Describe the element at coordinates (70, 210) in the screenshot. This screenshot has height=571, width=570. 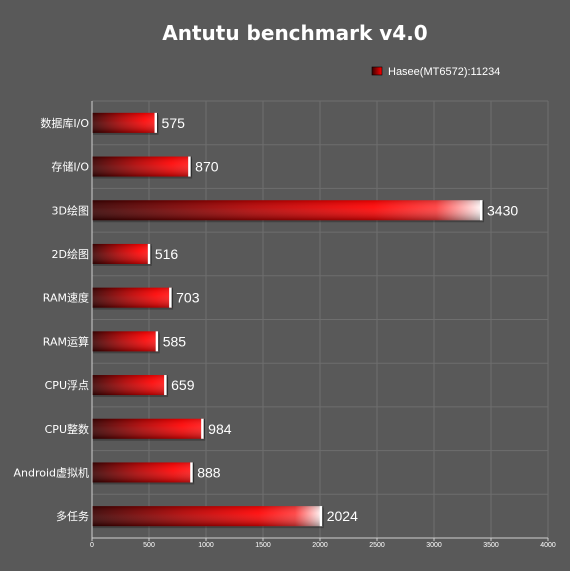
I see `category-label: 3D绘图` at that location.